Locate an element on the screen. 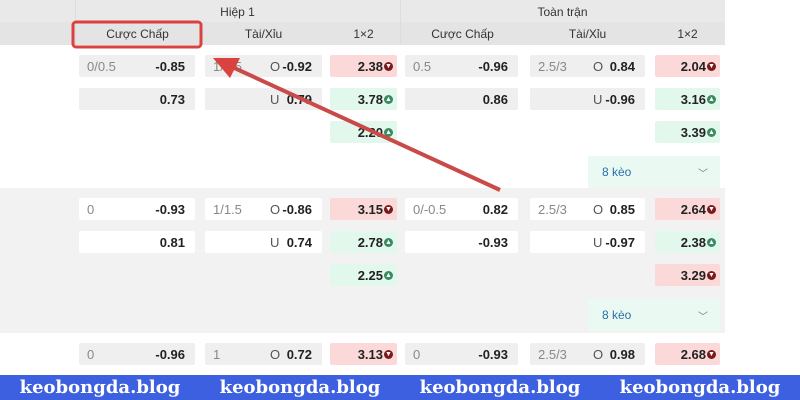 The height and width of the screenshot is (400, 800). 1x2-odds-cell: 2.38 ▼ is located at coordinates (363, 66).